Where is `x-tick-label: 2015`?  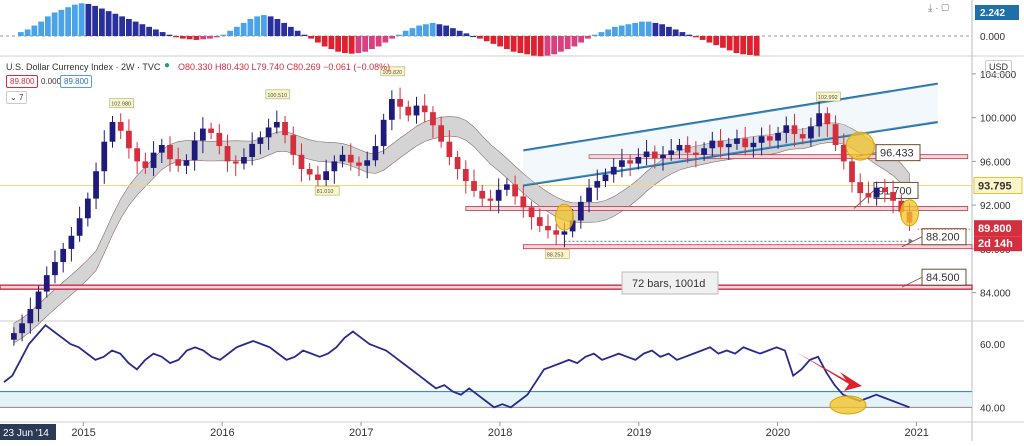 x-tick-label: 2015 is located at coordinates (83, 433).